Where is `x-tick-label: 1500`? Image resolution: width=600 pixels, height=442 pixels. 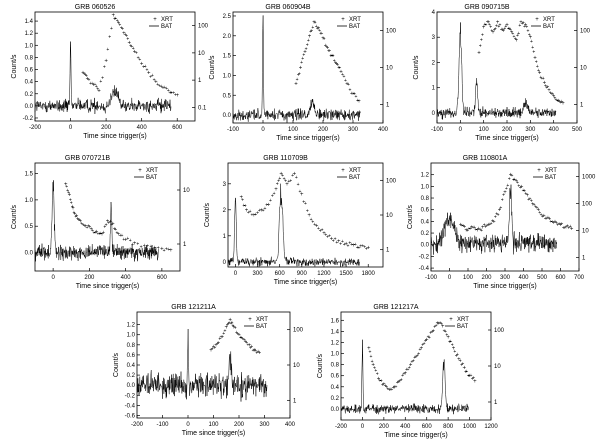 x-tick-label: 1500 is located at coordinates (346, 274).